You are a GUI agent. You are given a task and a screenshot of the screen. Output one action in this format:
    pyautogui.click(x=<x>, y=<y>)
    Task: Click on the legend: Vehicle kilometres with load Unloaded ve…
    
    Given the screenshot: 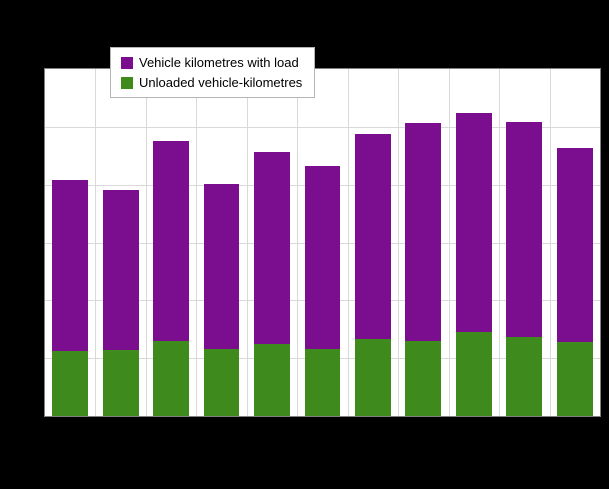 What is the action you would take?
    pyautogui.click(x=213, y=72)
    